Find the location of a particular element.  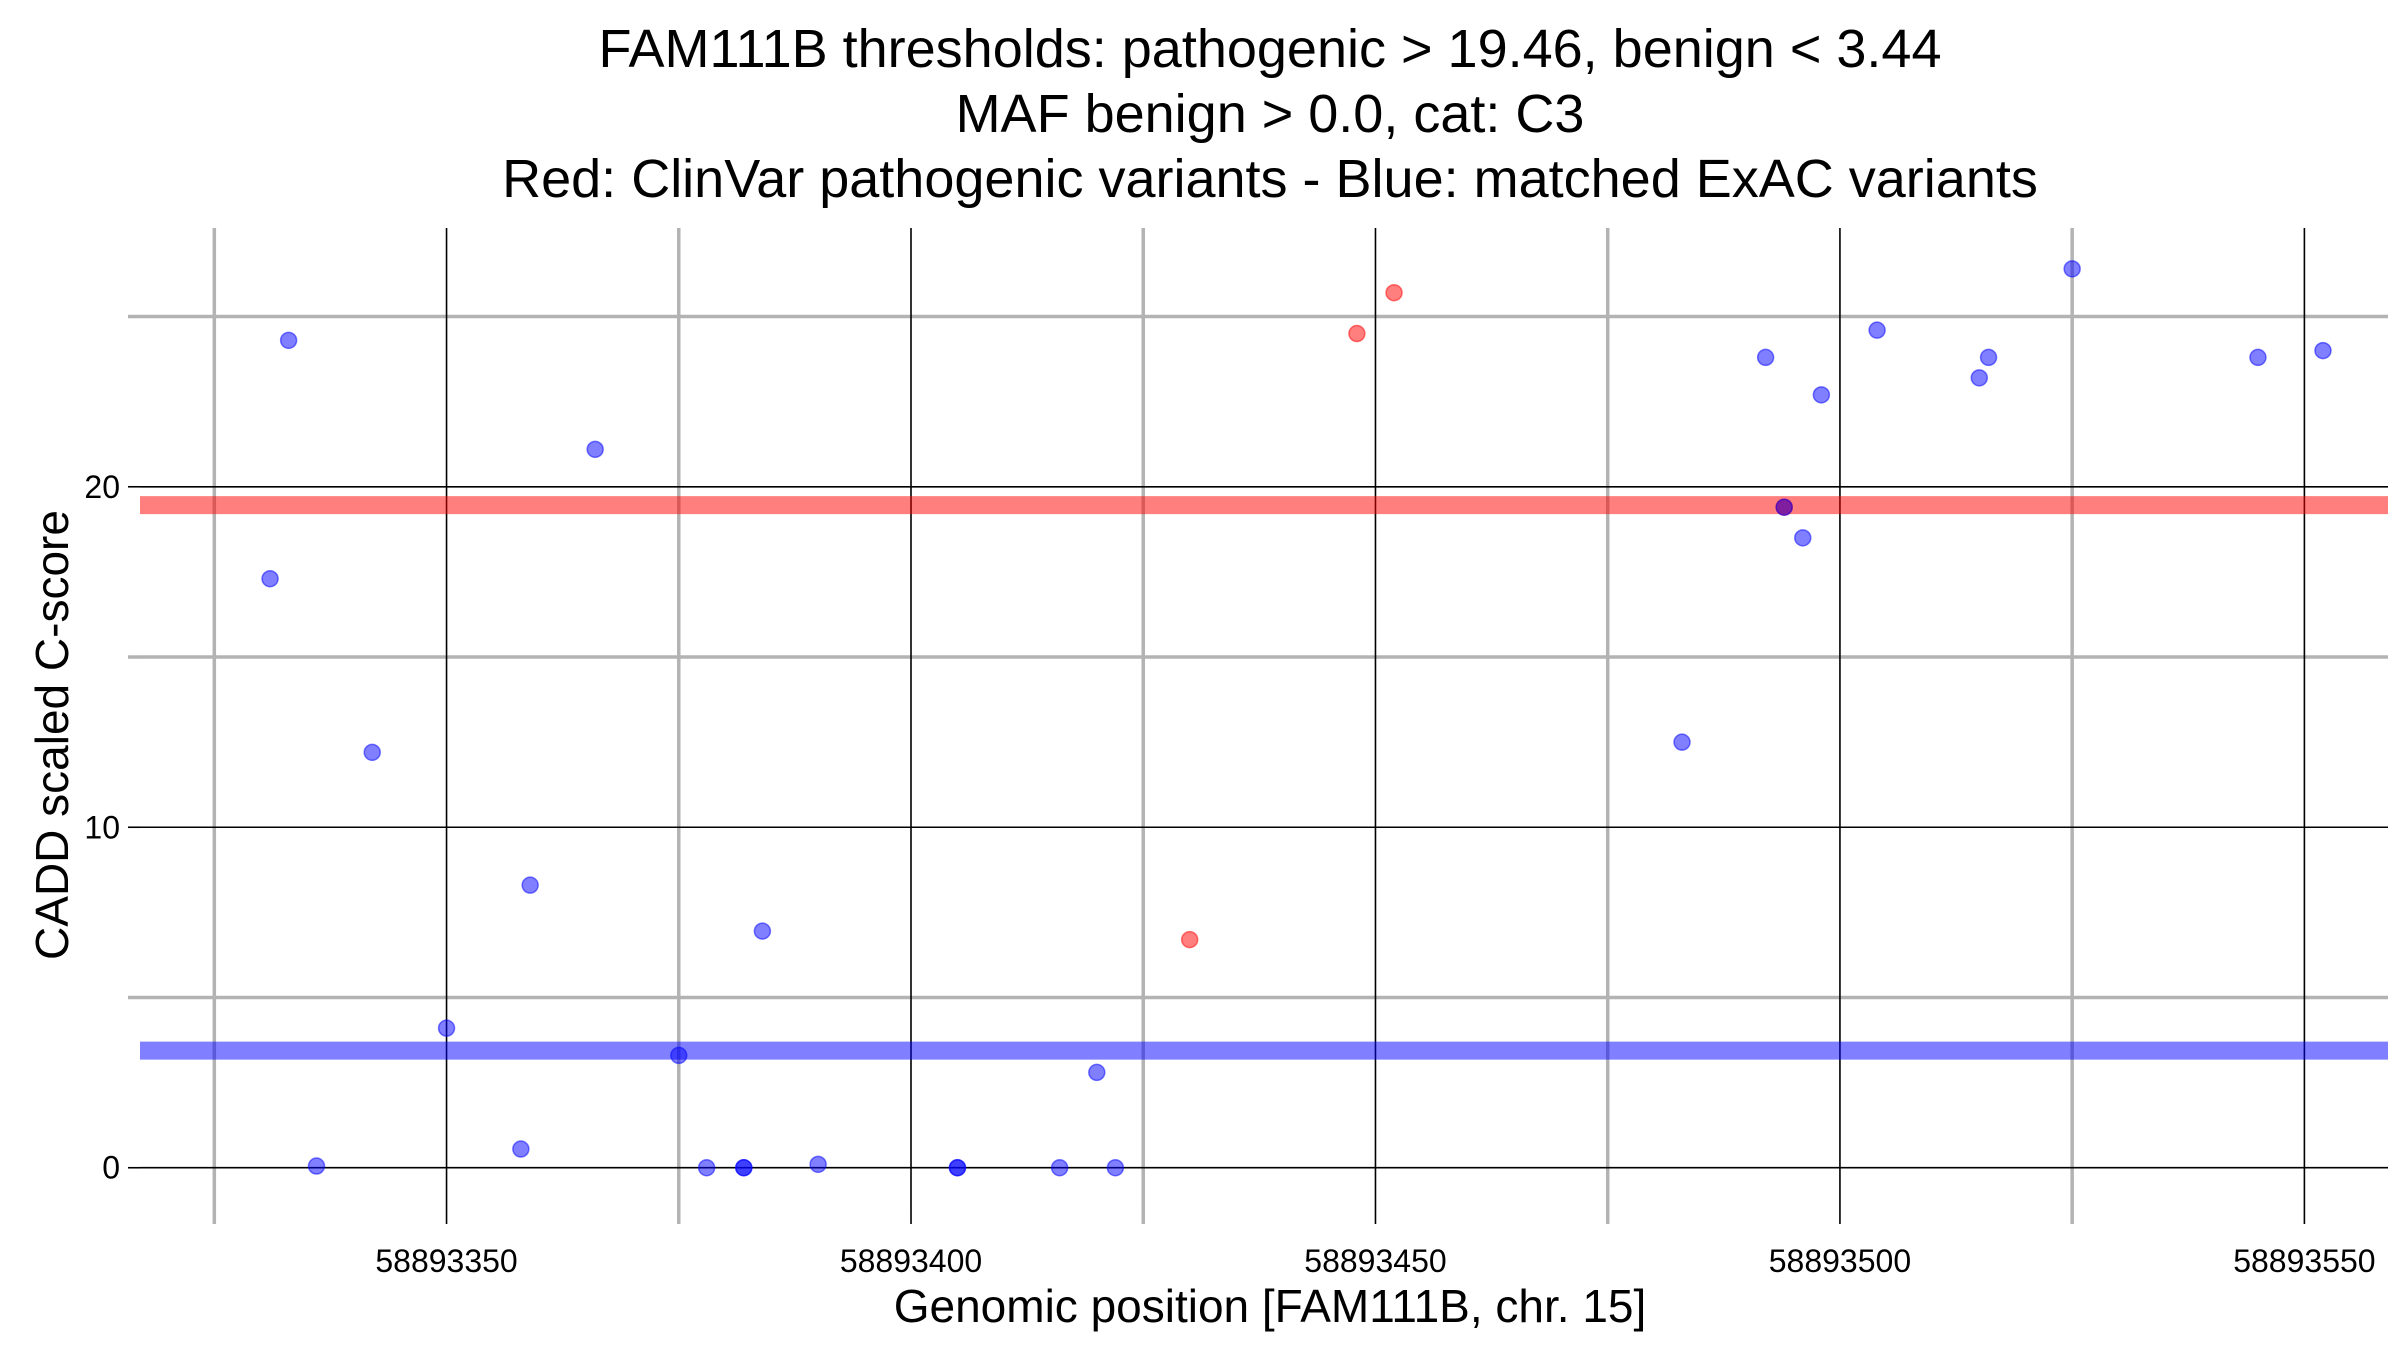

x-tick-label: 58893400 is located at coordinates (911, 1261).